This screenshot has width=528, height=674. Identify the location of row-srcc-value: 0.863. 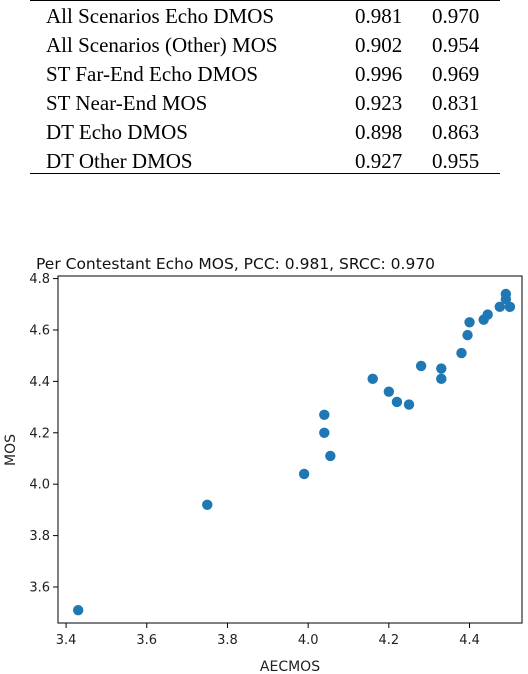
(456, 132).